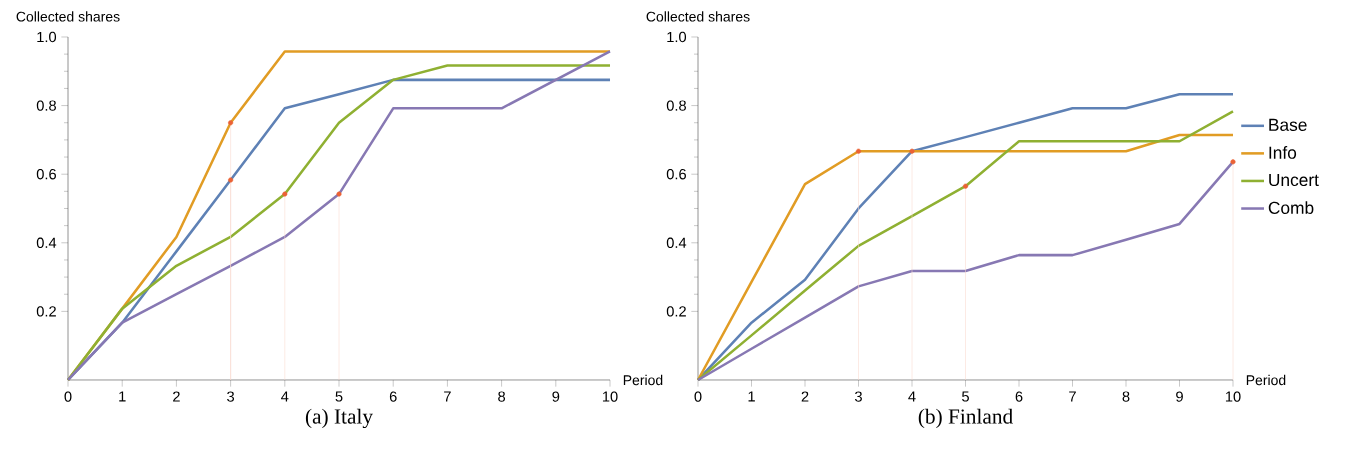  What do you see at coordinates (1283, 152) in the screenshot?
I see `legend-label: Info` at bounding box center [1283, 152].